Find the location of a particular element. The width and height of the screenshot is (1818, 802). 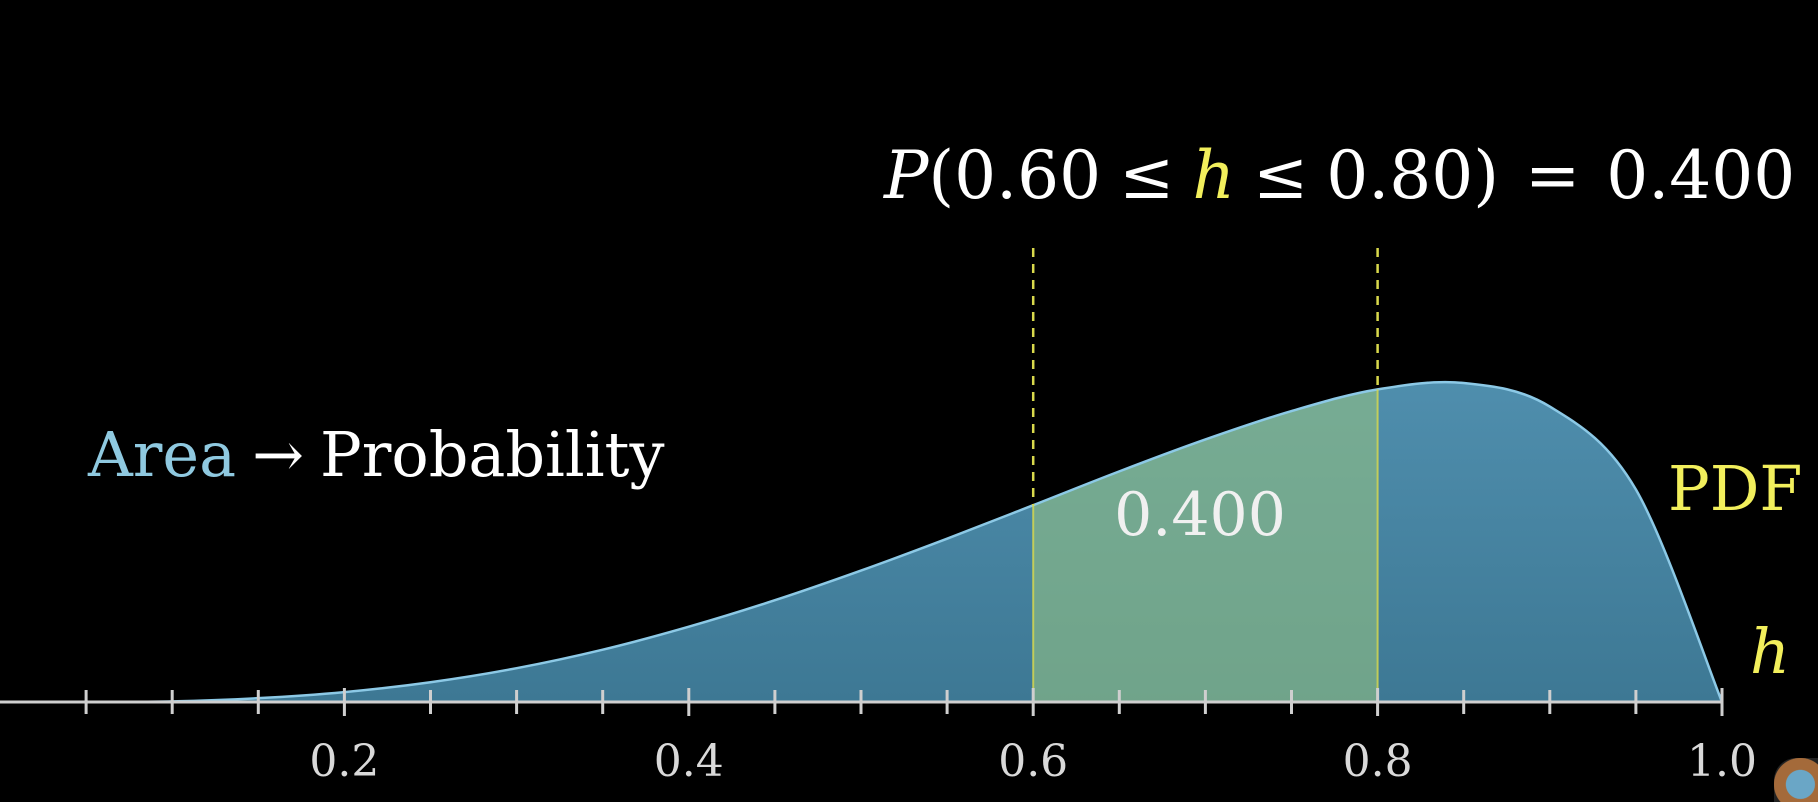

equation-result: 0.400 is located at coordinates (1700, 175).